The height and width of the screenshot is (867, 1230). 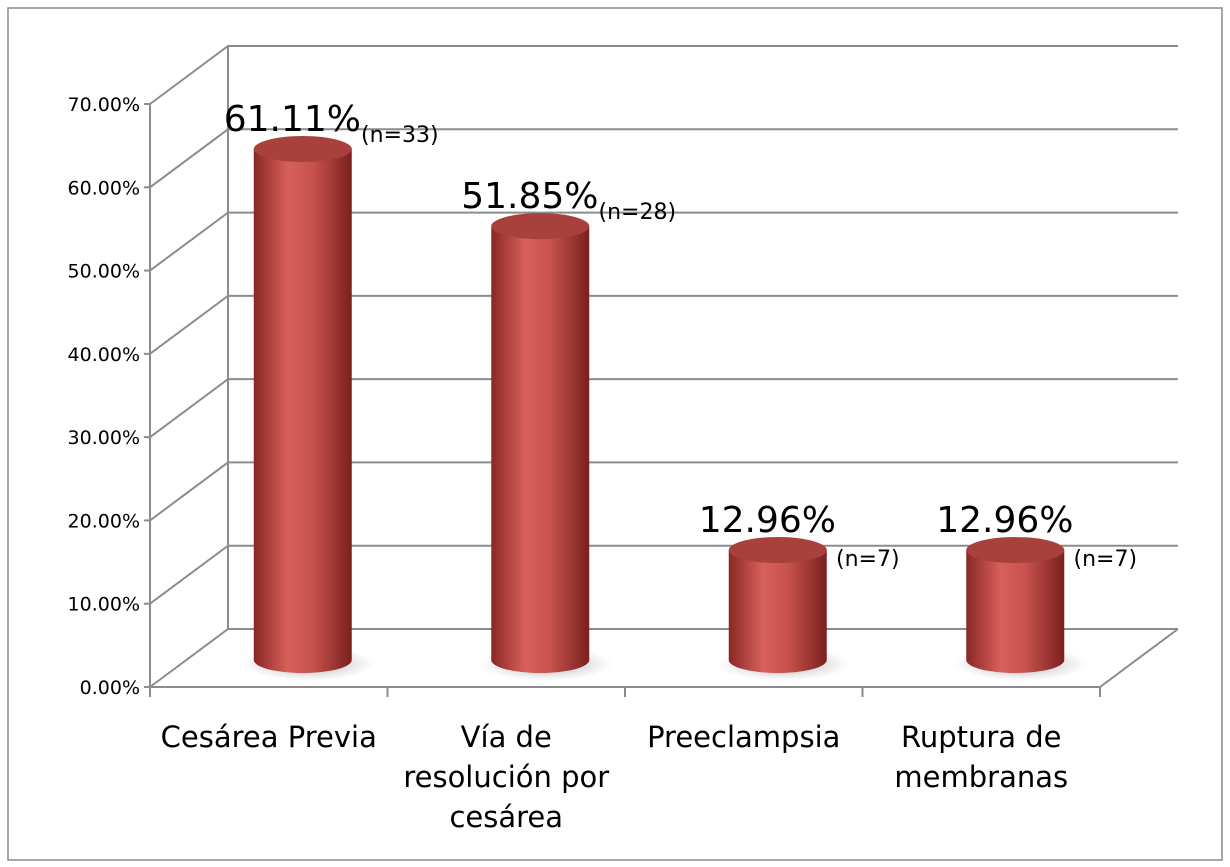 What do you see at coordinates (110, 688) in the screenshot?
I see `y-tick-label: 0.00%` at bounding box center [110, 688].